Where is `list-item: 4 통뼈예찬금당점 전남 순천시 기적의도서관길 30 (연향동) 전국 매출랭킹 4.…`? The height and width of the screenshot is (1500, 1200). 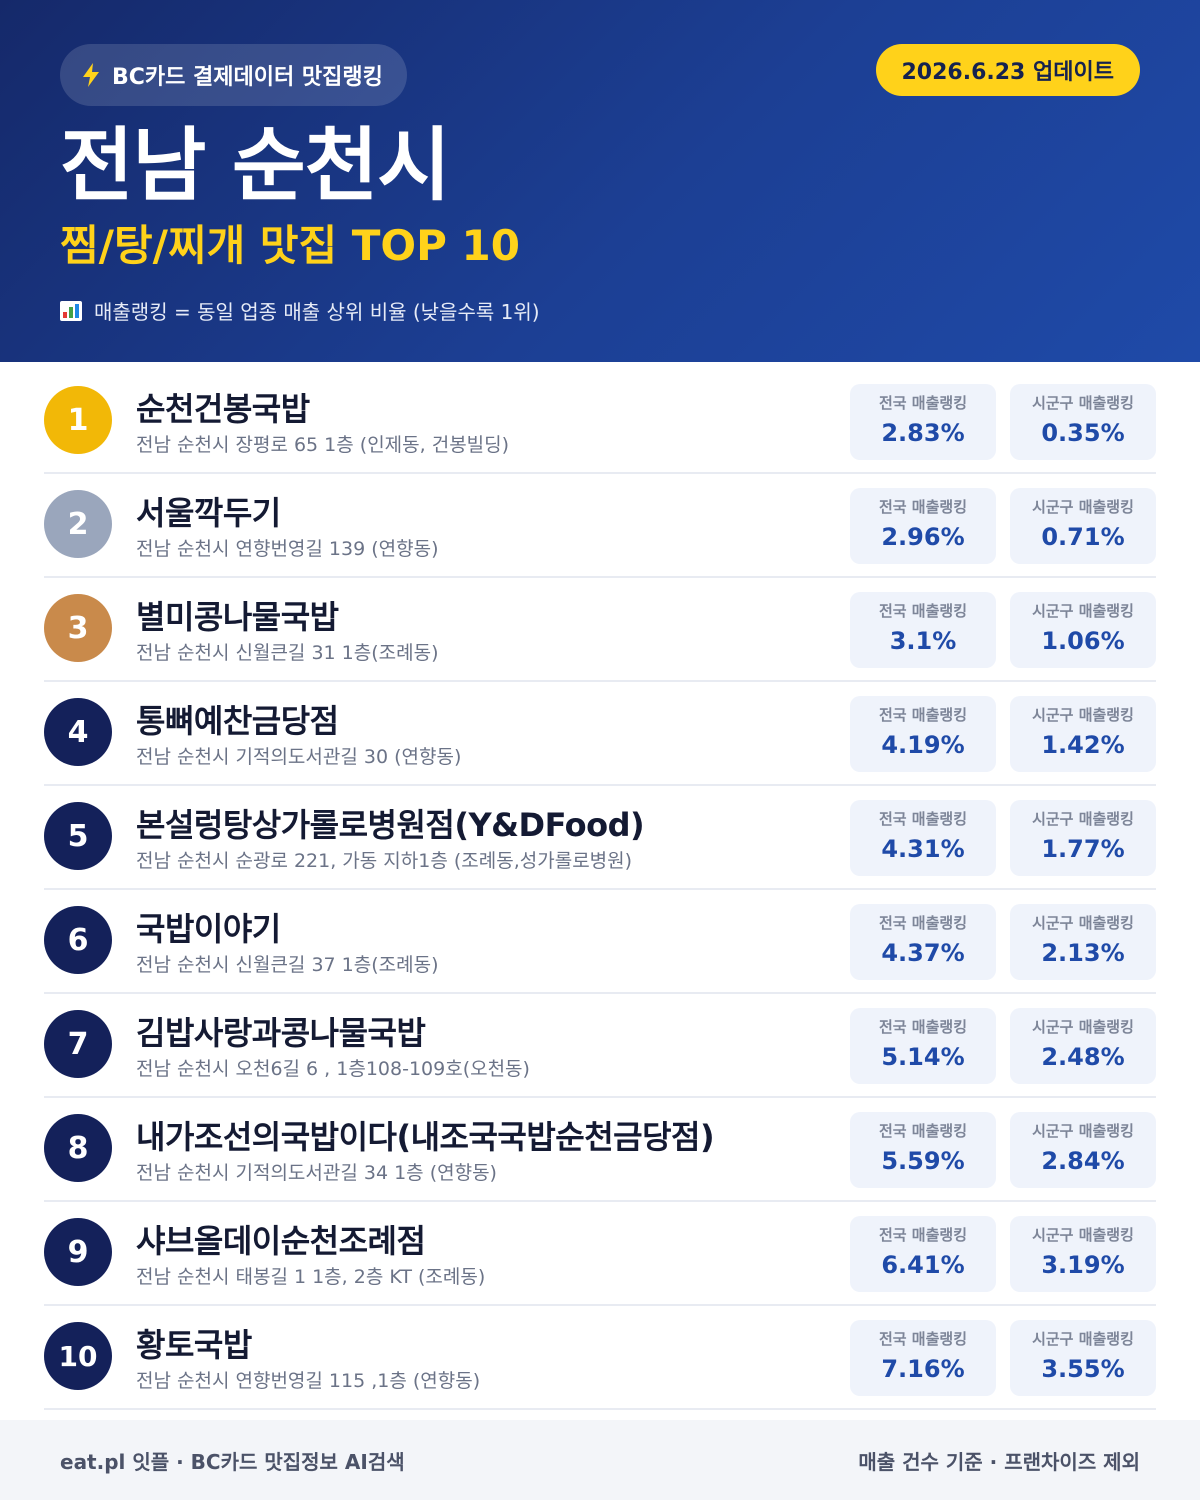
list-item: 4 통뼈예찬금당점 전남 순천시 기적의도서관길 30 (연향동) 전국 매출랭킹 4.… is located at coordinates (600, 734).